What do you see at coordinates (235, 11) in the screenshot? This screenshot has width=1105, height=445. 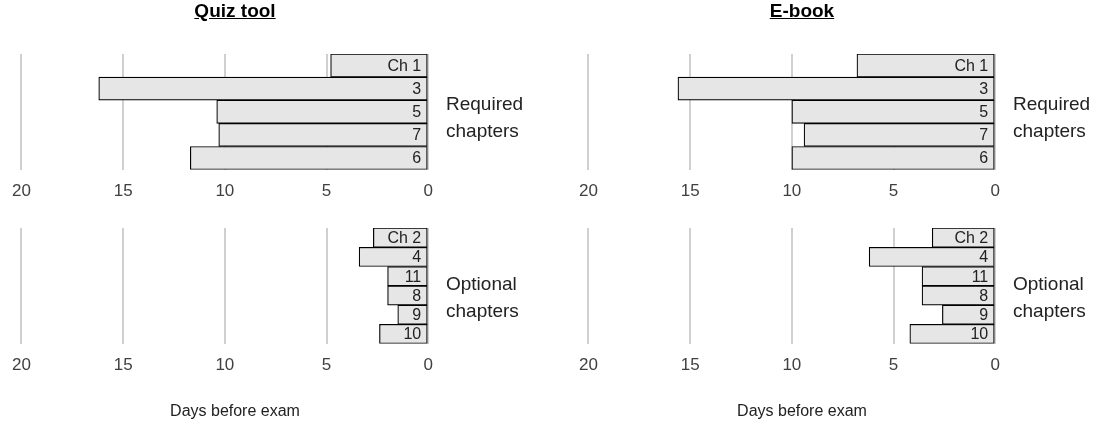 I see `chart-title: Quiz tool` at bounding box center [235, 11].